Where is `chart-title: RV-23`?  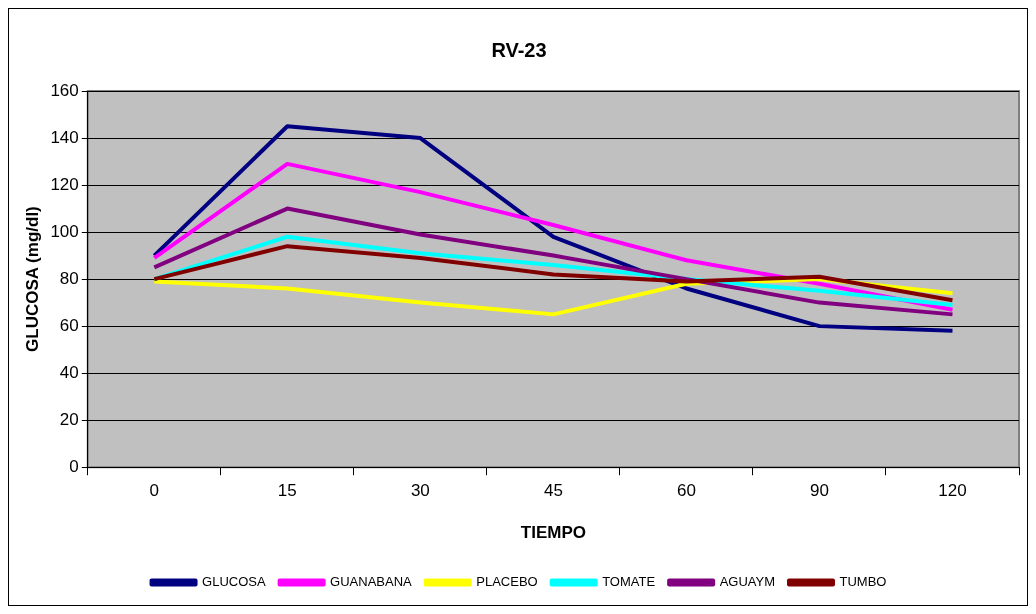
chart-title: RV-23 is located at coordinates (519, 49).